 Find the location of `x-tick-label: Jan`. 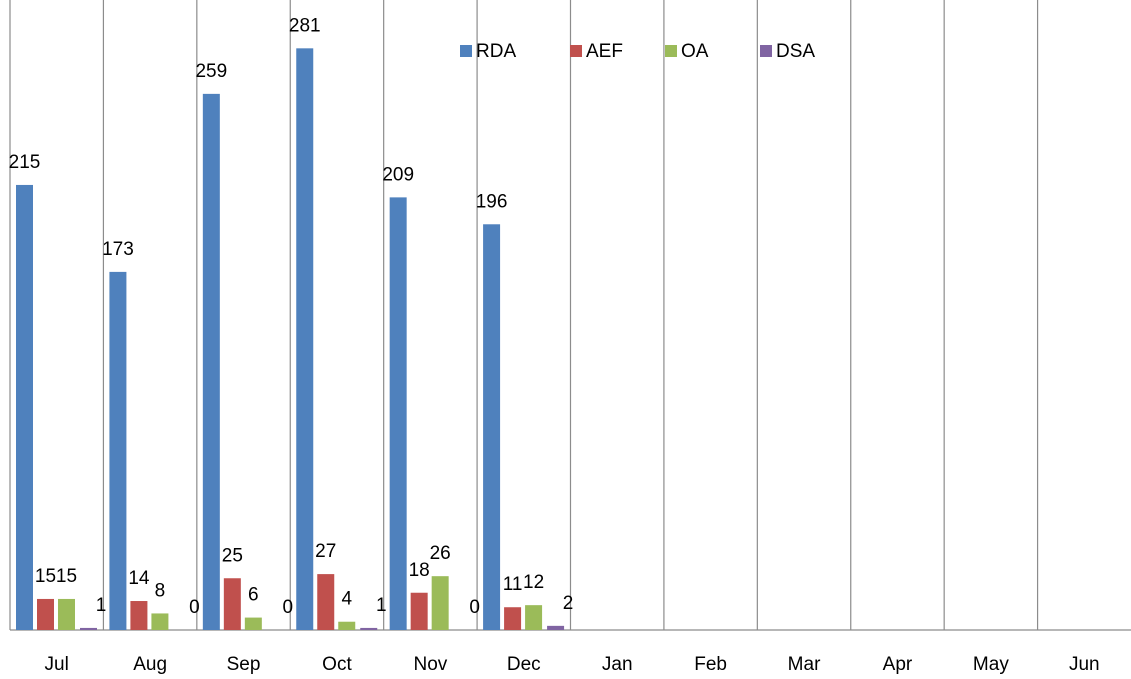

x-tick-label: Jan is located at coordinates (617, 664).